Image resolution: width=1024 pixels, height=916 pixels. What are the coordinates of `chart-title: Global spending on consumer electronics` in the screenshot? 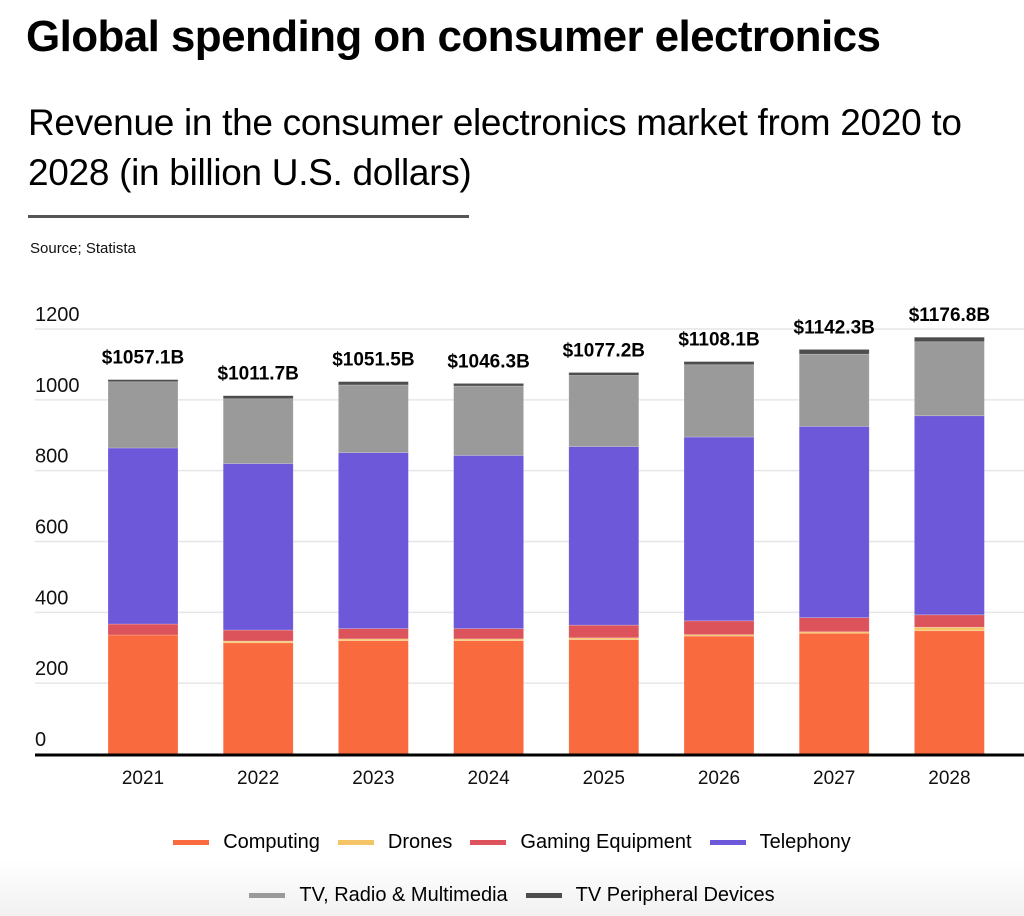 It's located at (453, 36).